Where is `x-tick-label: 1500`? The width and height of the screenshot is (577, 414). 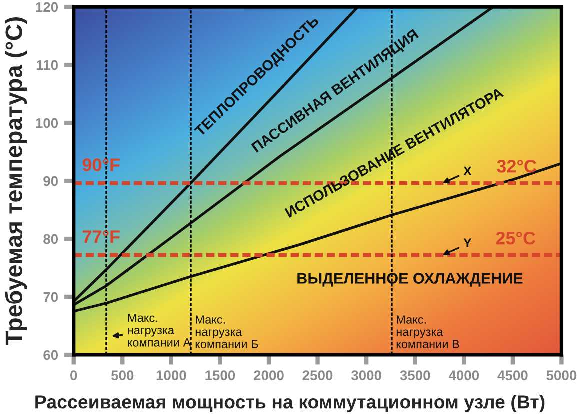 x-tick-label: 1500 is located at coordinates (221, 375).